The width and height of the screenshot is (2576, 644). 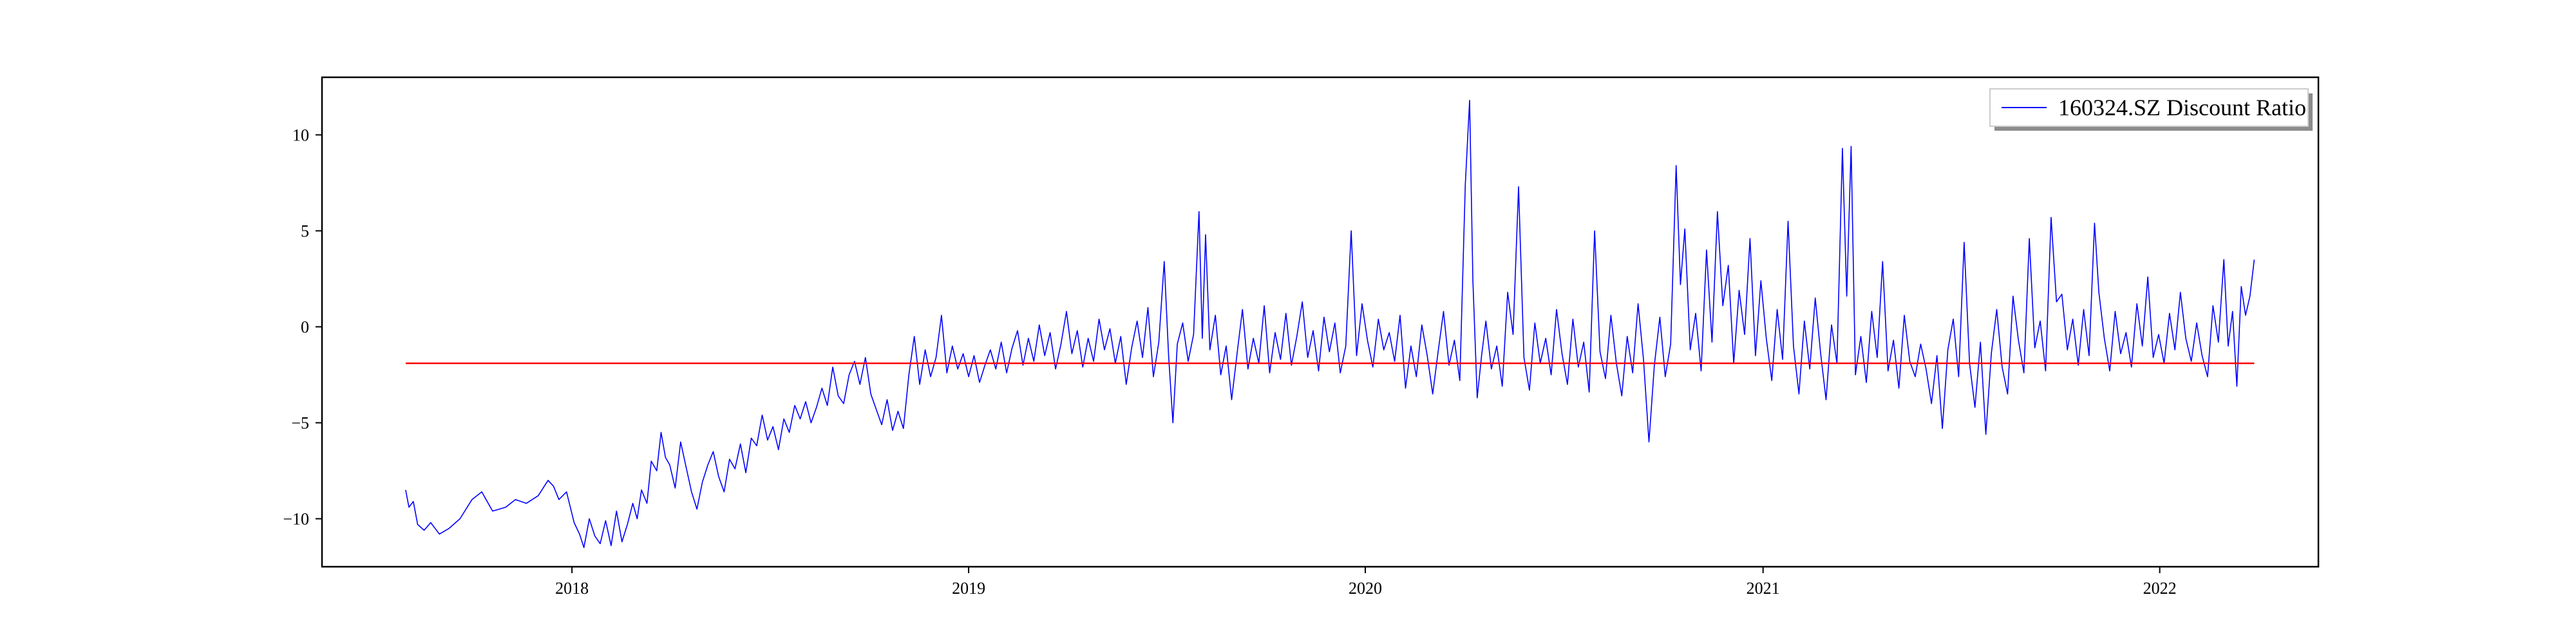 What do you see at coordinates (1366, 588) in the screenshot?
I see `x-tick-label: 2020` at bounding box center [1366, 588].